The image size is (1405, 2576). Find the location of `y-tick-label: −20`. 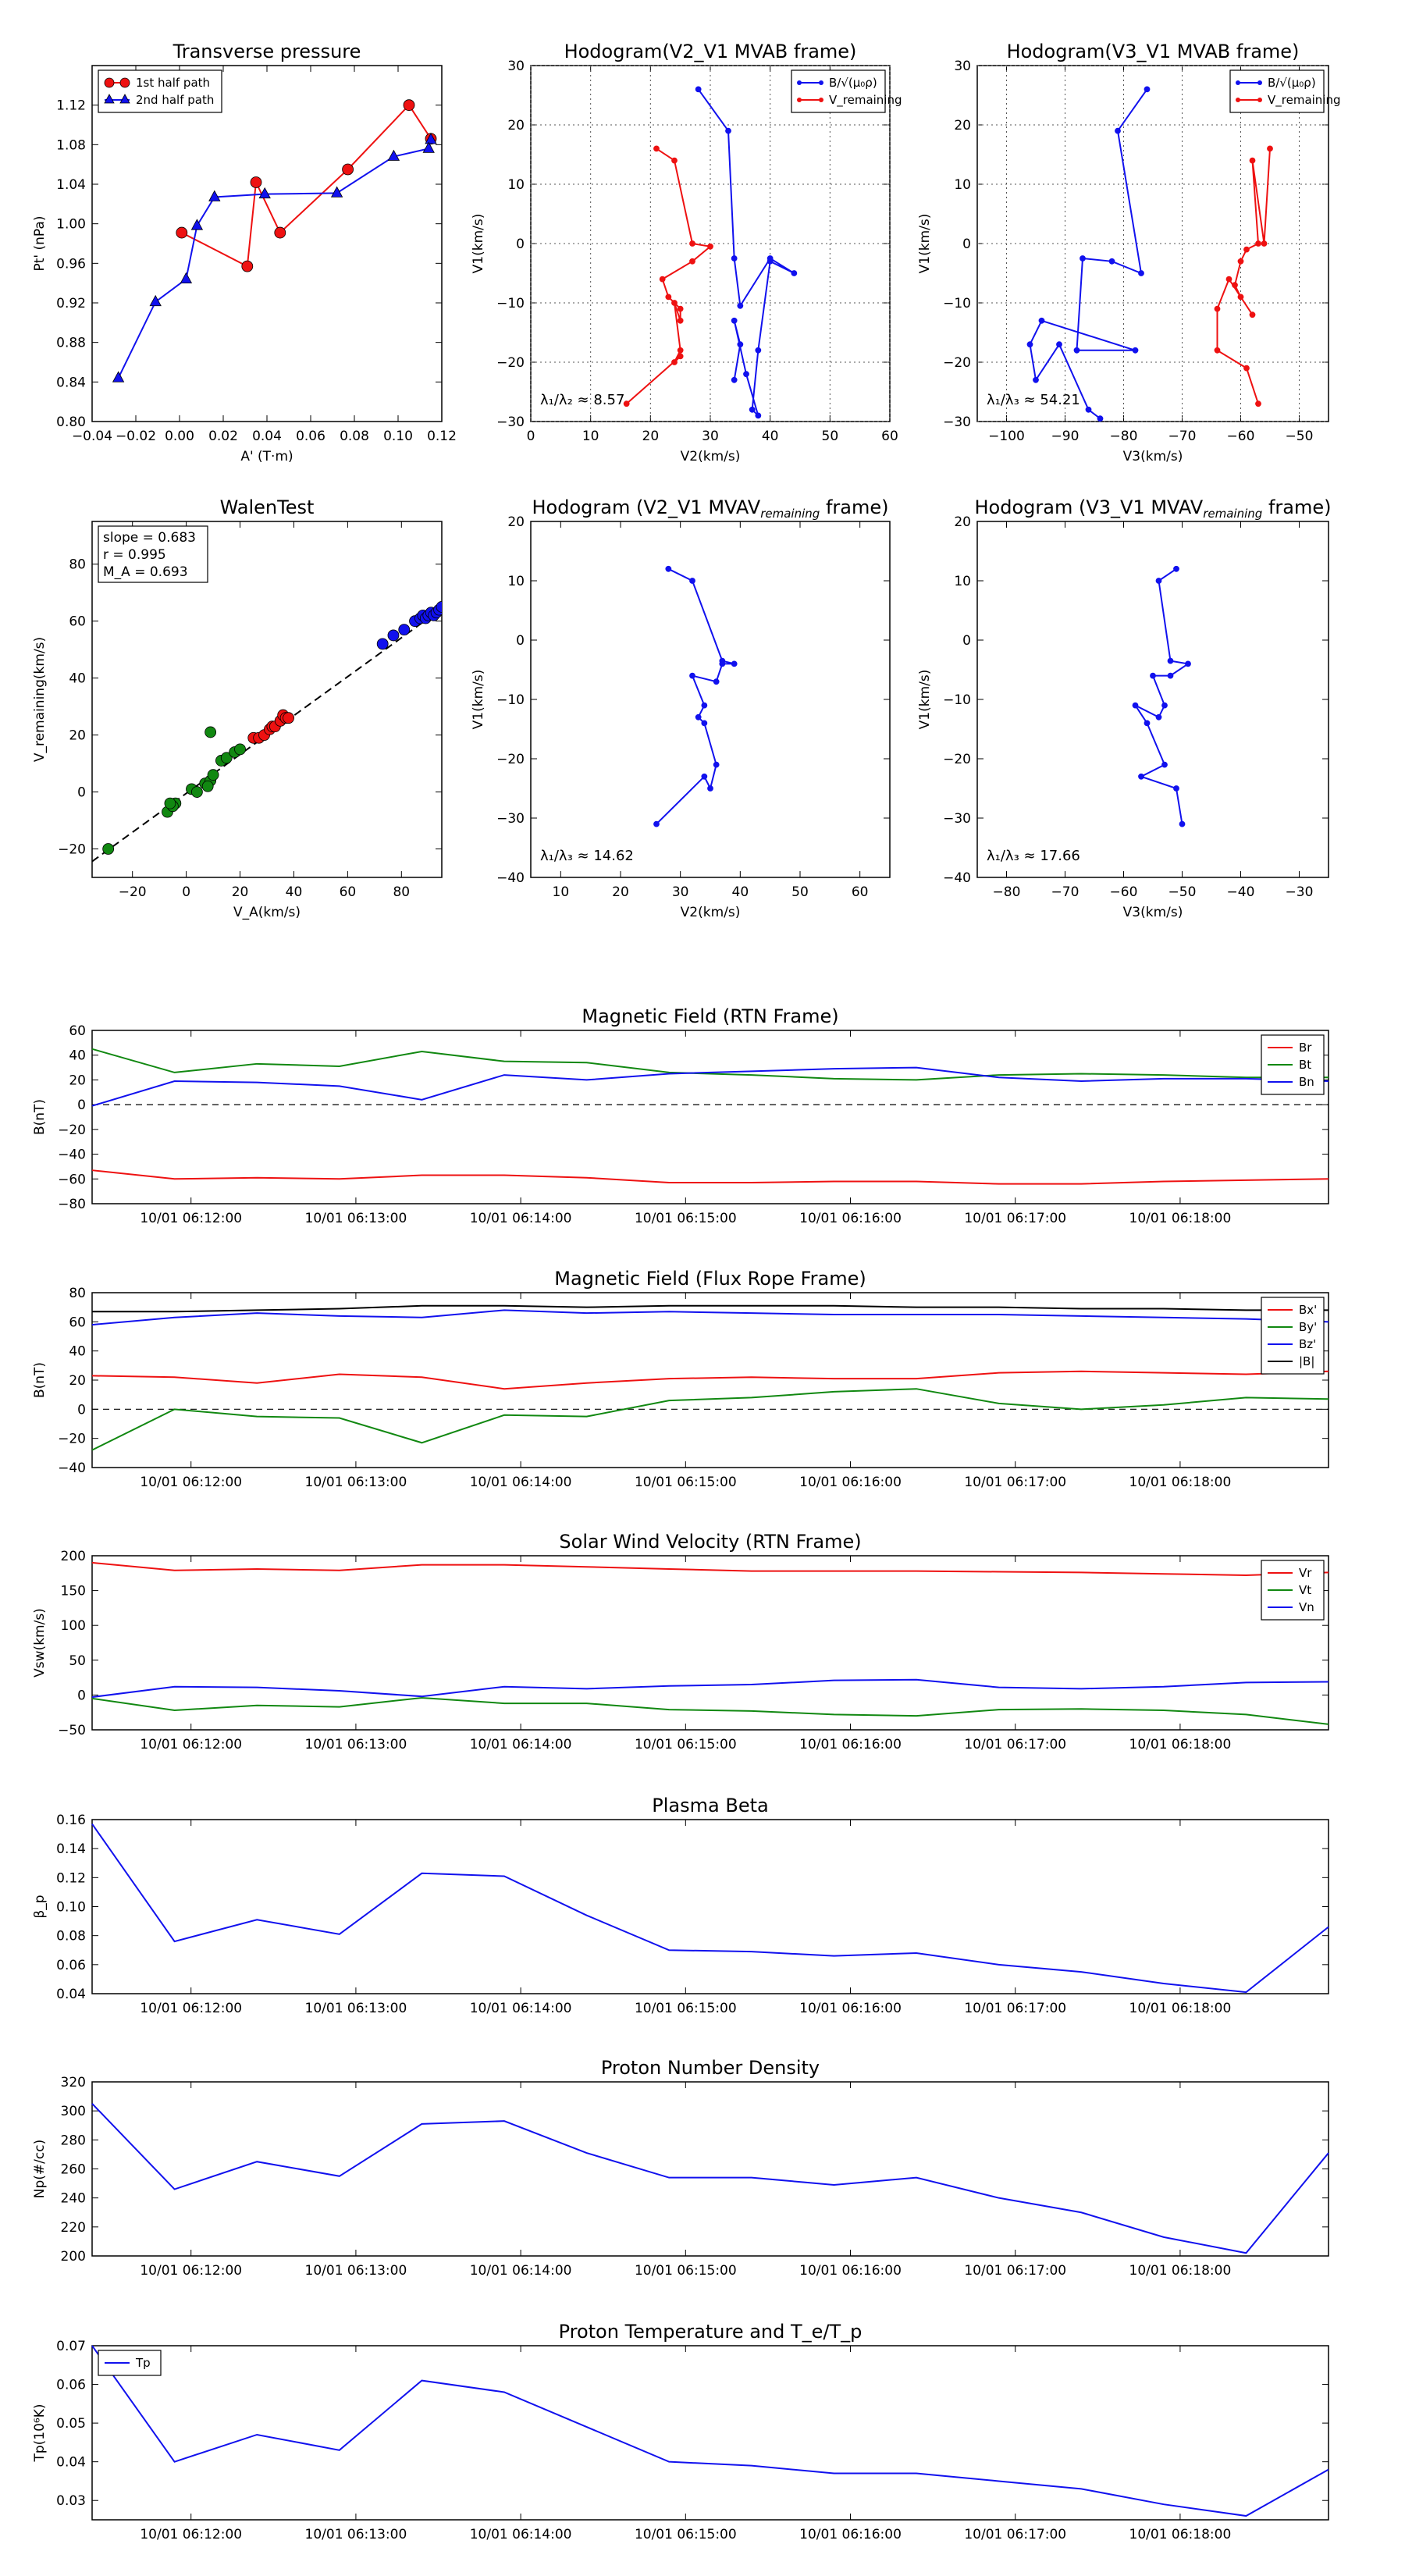

y-tick-label: −20 is located at coordinates (957, 759).